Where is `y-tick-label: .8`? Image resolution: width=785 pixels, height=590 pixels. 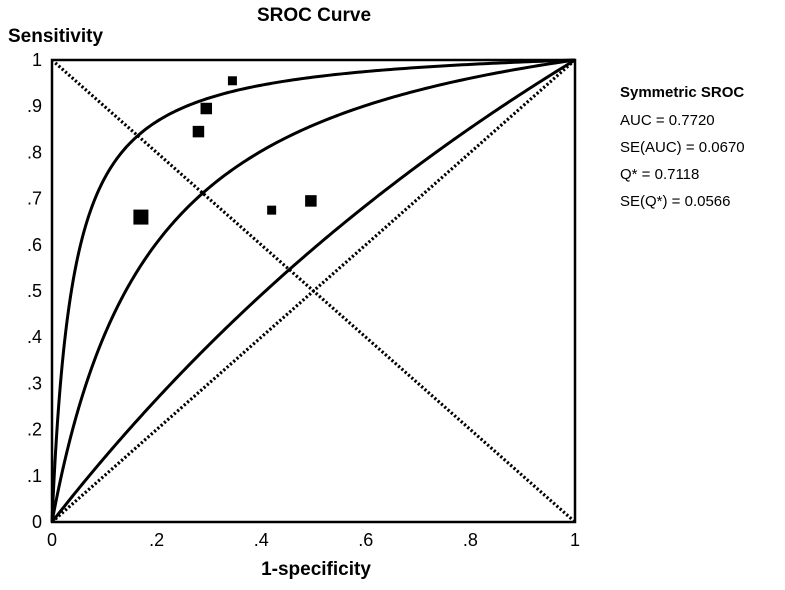
y-tick-label: .8 is located at coordinates (34, 152).